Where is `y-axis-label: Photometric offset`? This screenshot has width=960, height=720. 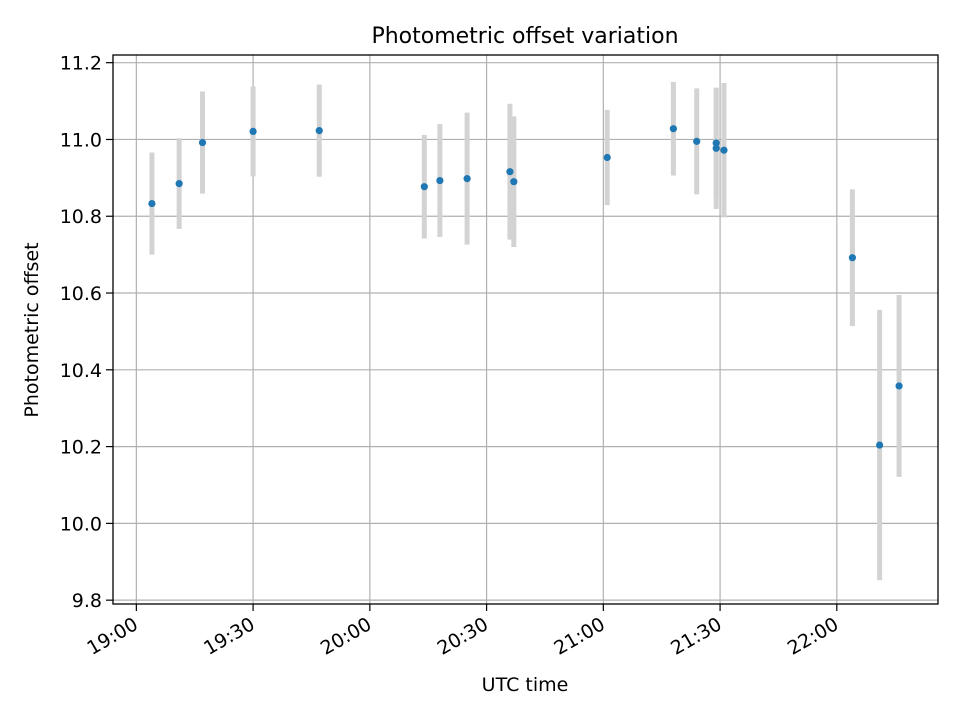 y-axis-label: Photometric offset is located at coordinates (32, 329).